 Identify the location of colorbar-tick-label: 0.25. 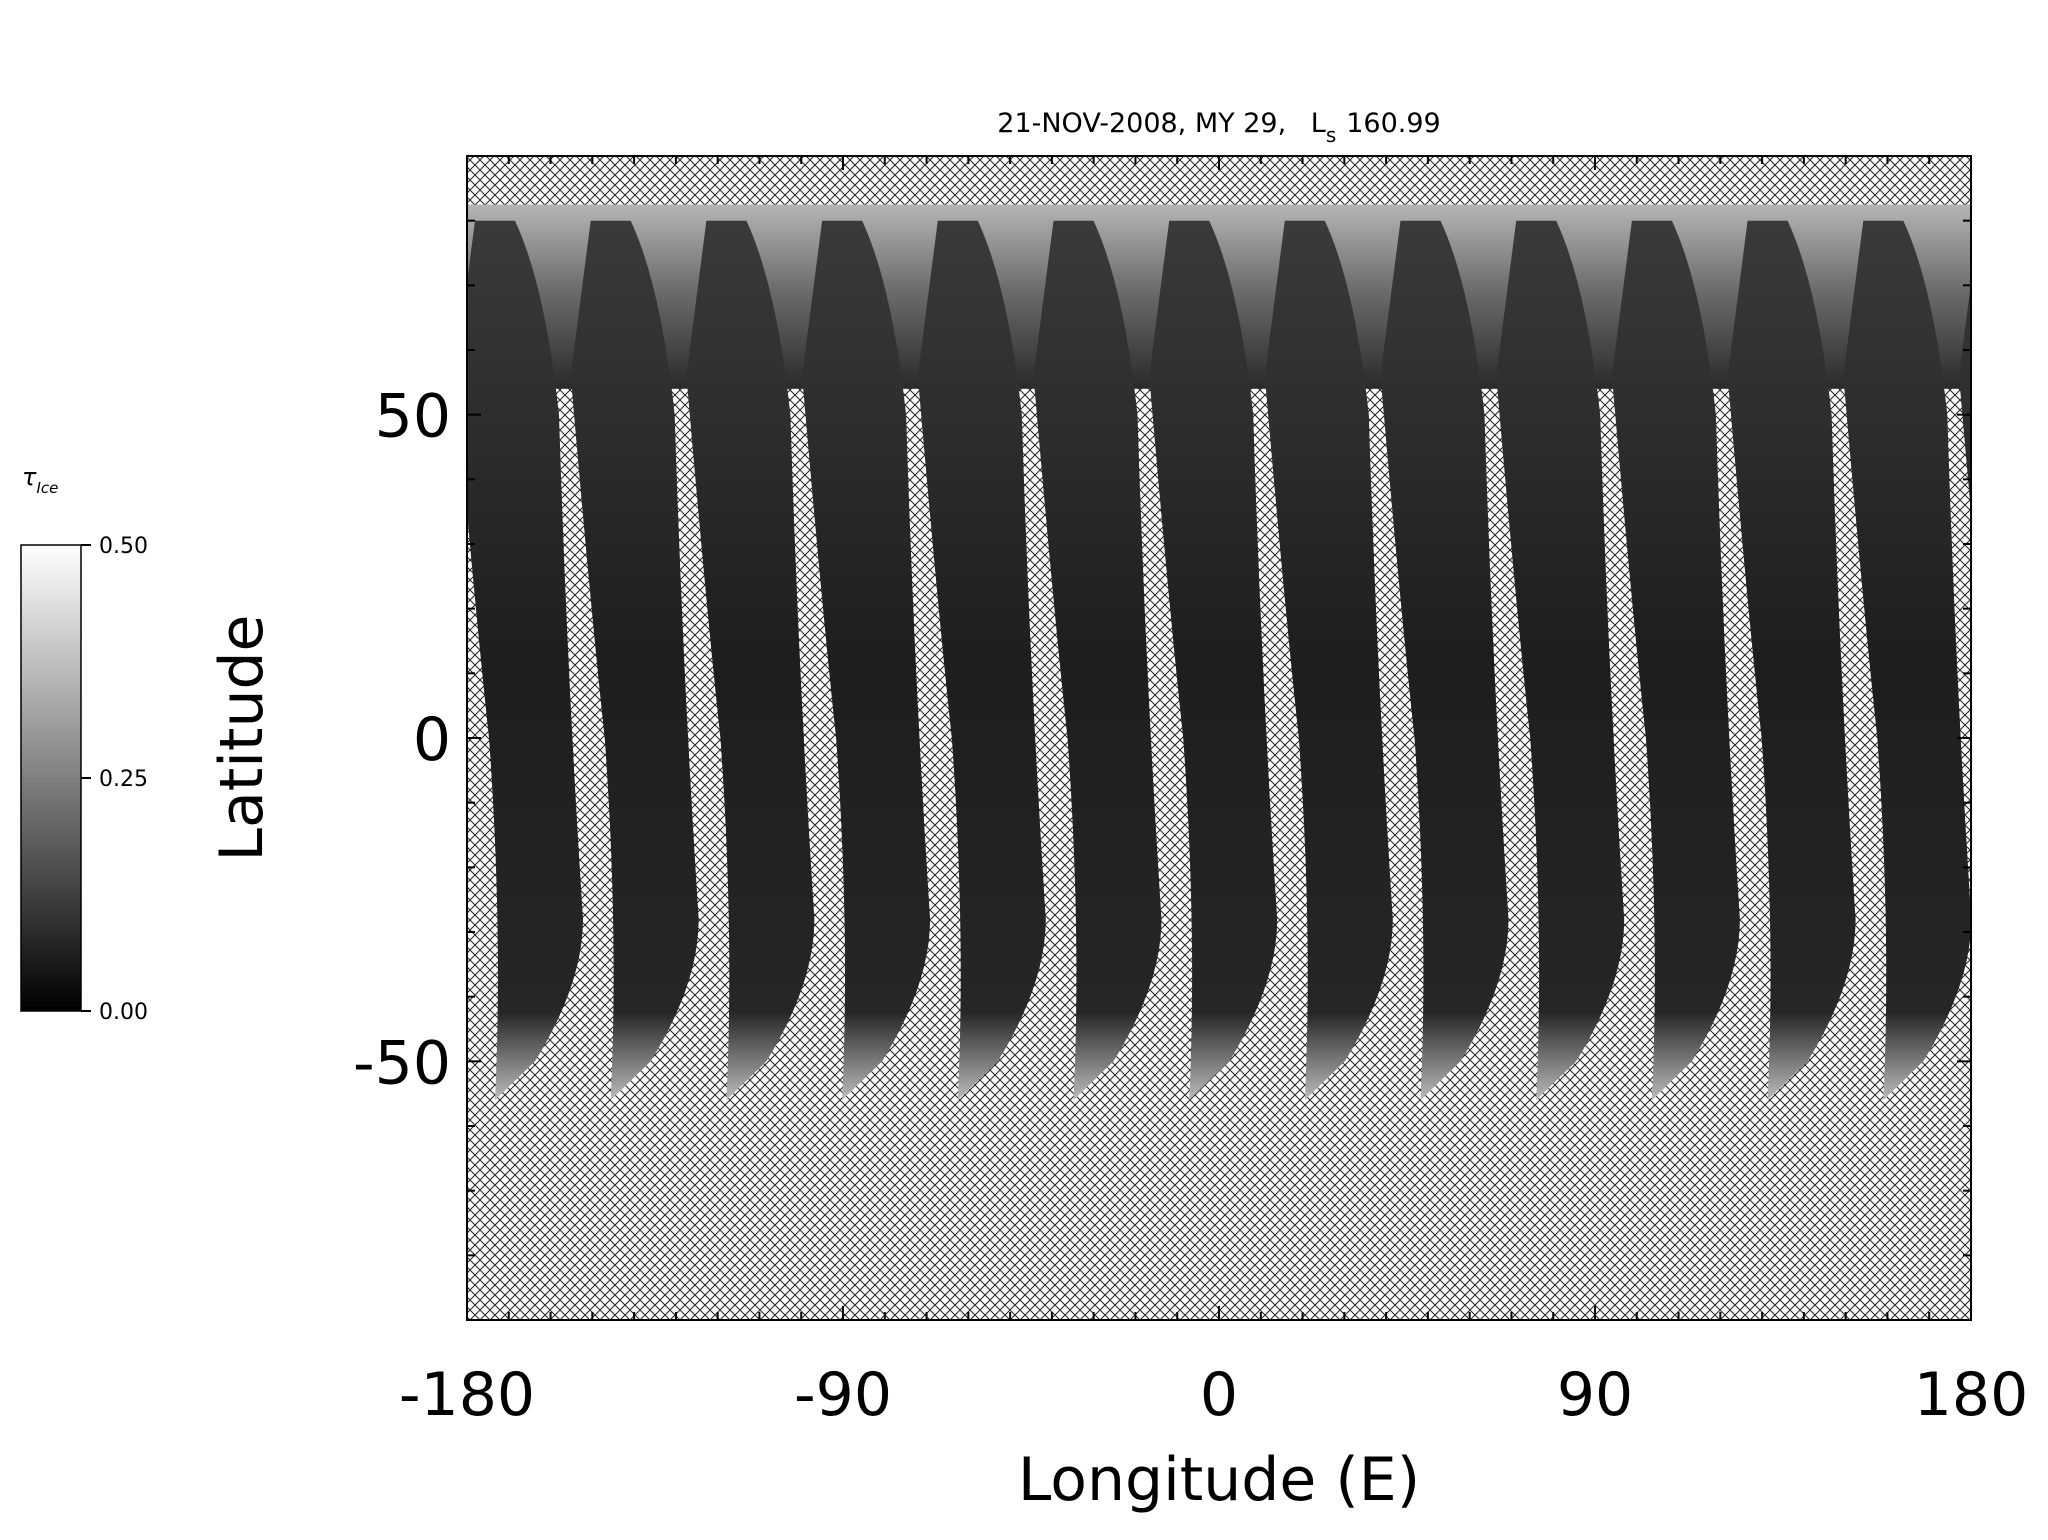
(123, 779).